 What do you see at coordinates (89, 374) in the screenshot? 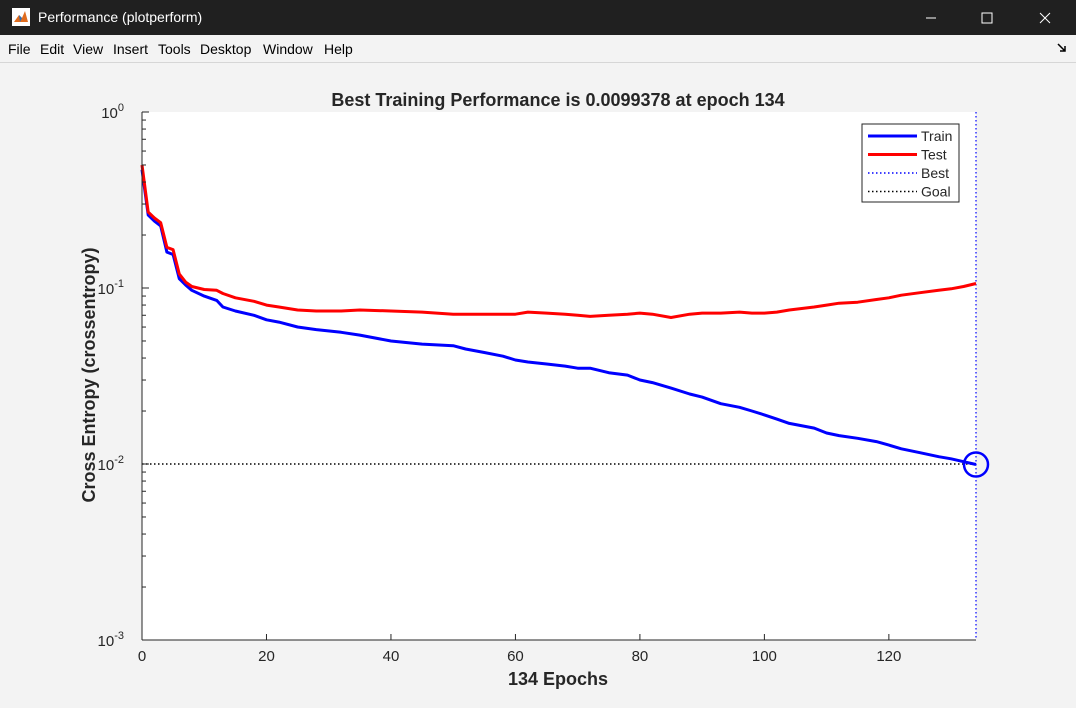
I see `y-axis-label: Cross Entropy (crossentropy)` at bounding box center [89, 374].